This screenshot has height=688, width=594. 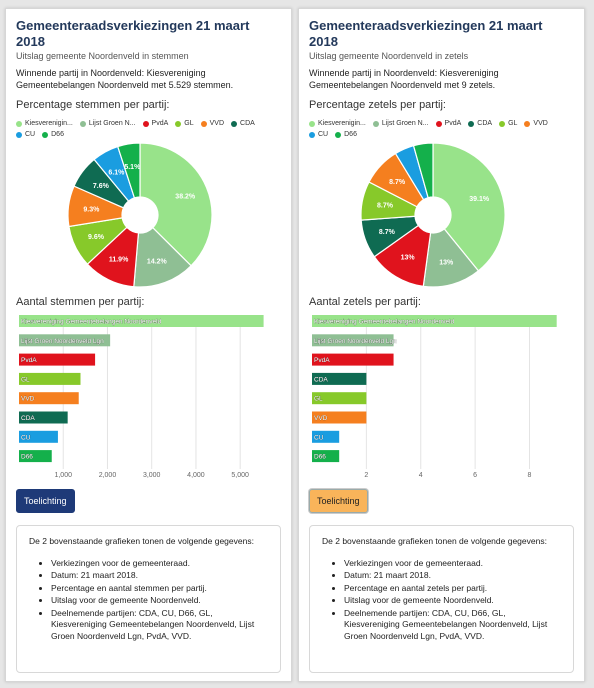 I want to click on bar-title: Aantal zetels per partij:, so click(x=365, y=302).